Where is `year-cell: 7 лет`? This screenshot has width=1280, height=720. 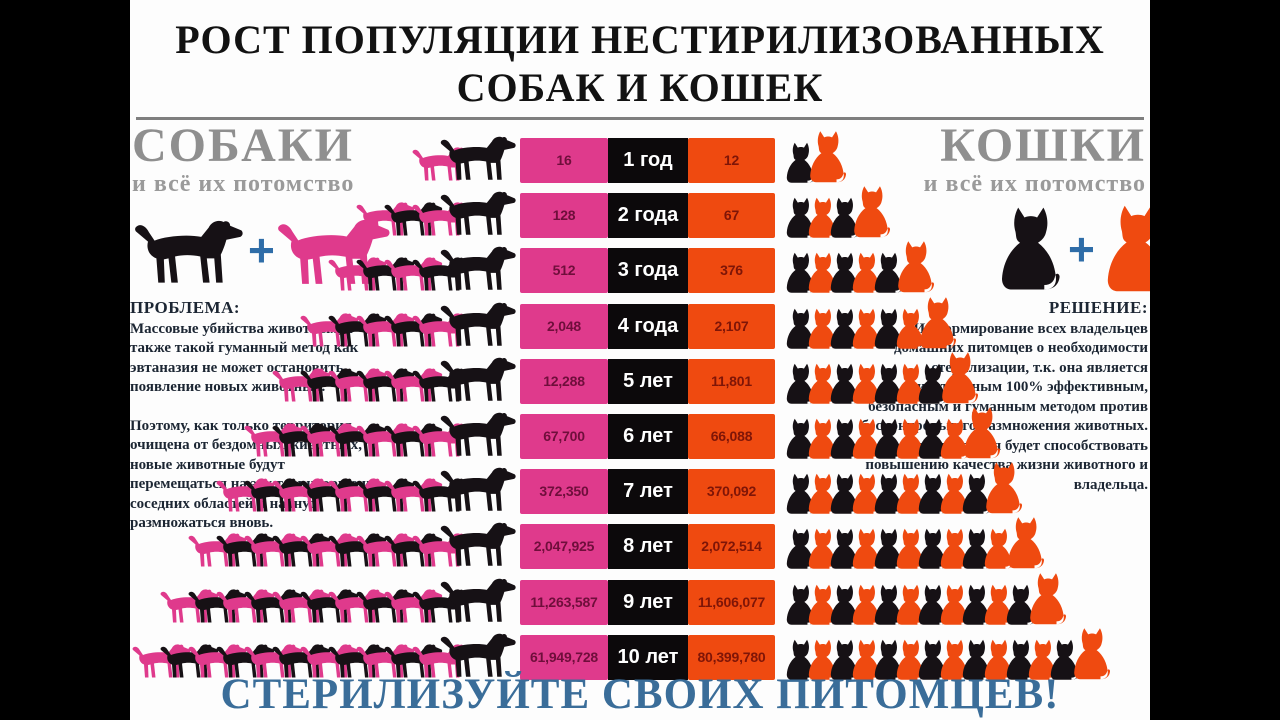
year-cell: 7 лет is located at coordinates (648, 492).